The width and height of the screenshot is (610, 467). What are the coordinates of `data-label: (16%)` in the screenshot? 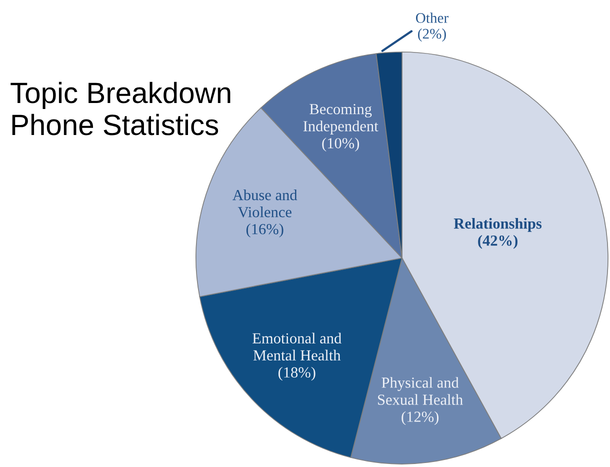 It's located at (265, 231).